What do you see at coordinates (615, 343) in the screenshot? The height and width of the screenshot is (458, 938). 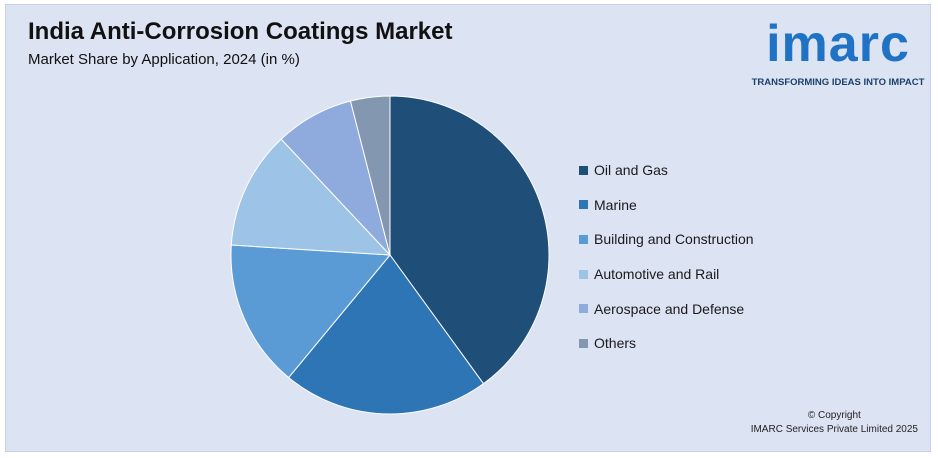 I see `legend-label-others: Others` at bounding box center [615, 343].